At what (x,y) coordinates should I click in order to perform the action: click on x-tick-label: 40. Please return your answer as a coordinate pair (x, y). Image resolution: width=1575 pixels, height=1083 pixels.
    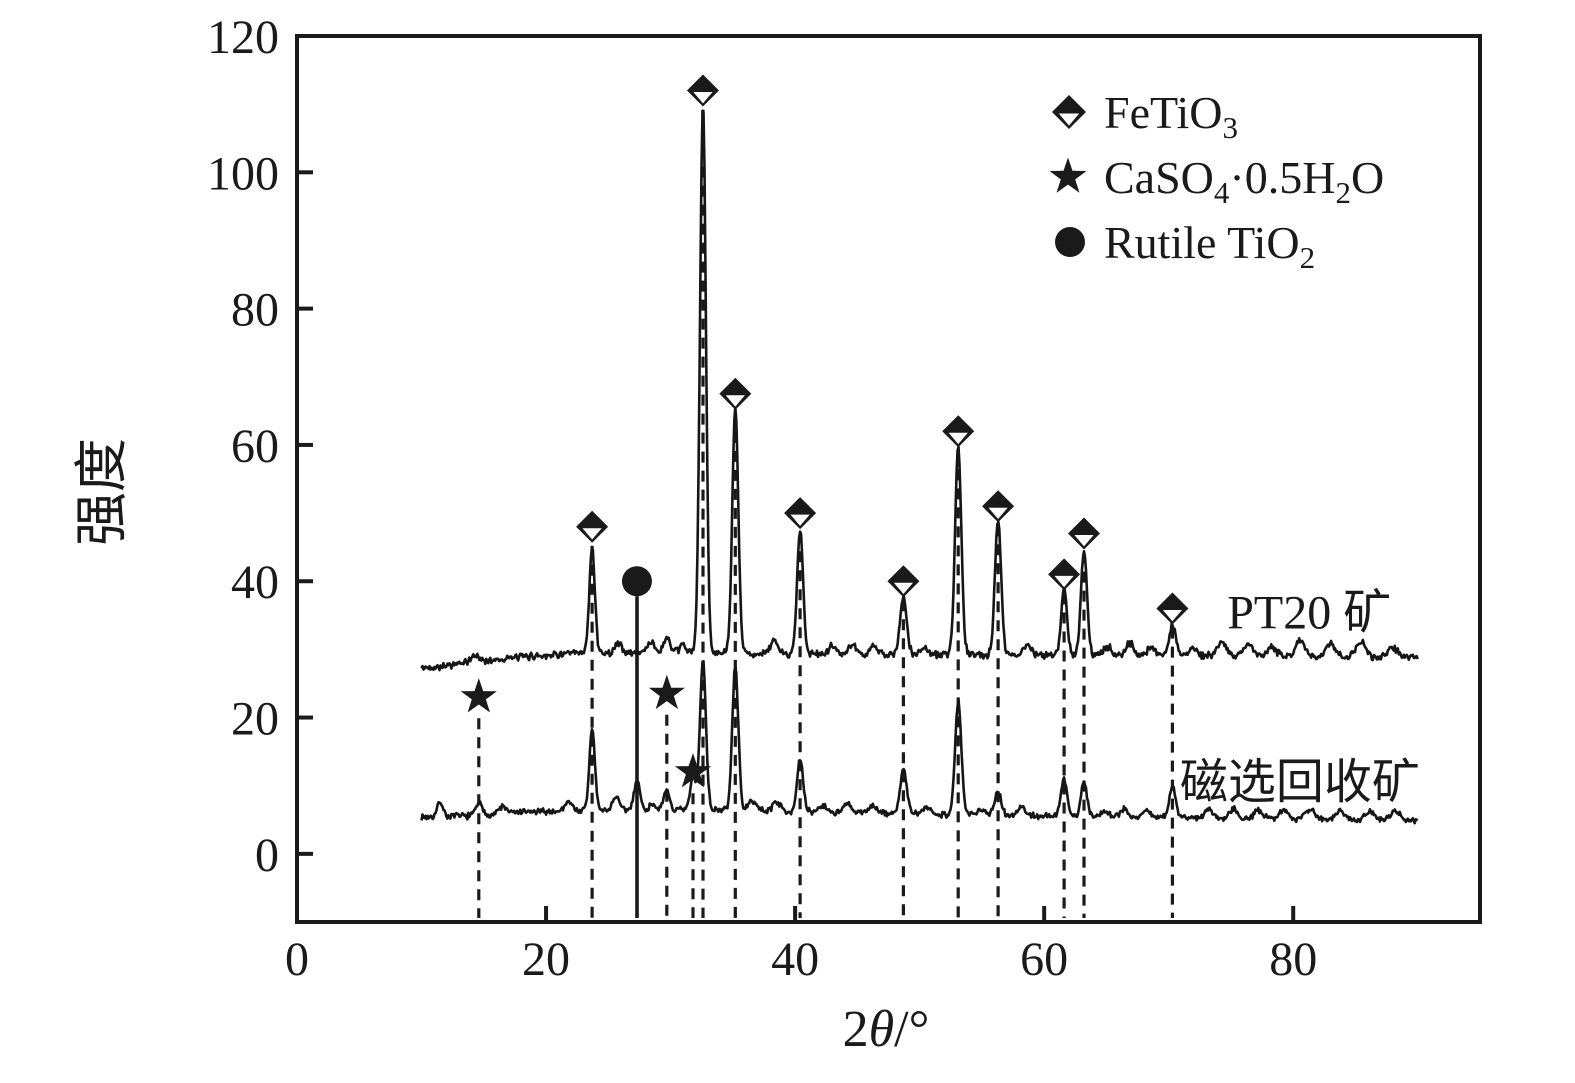
    Looking at the image, I should click on (795, 959).